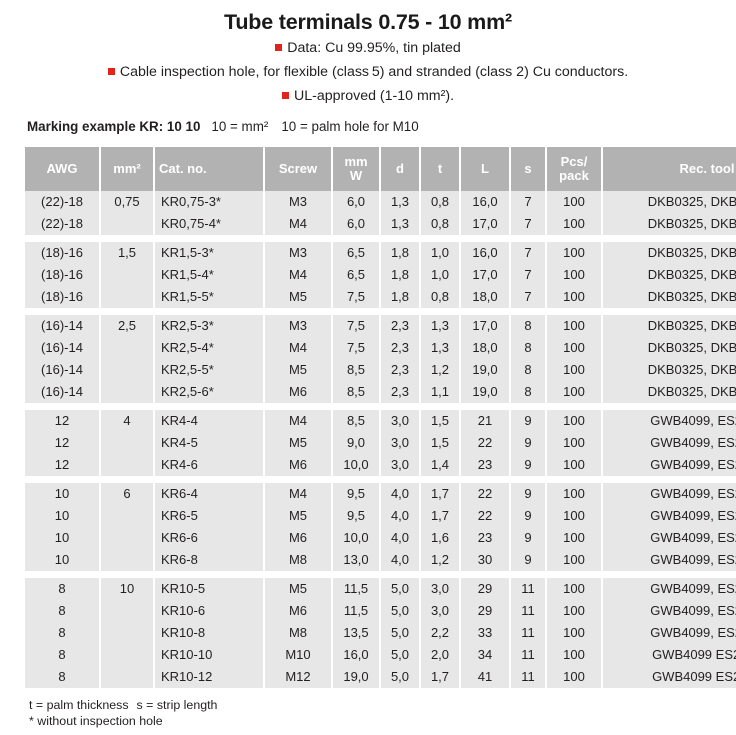 This screenshot has height=735, width=736. Describe the element at coordinates (209, 465) in the screenshot. I see `cell-cat: KR4-6` at that location.